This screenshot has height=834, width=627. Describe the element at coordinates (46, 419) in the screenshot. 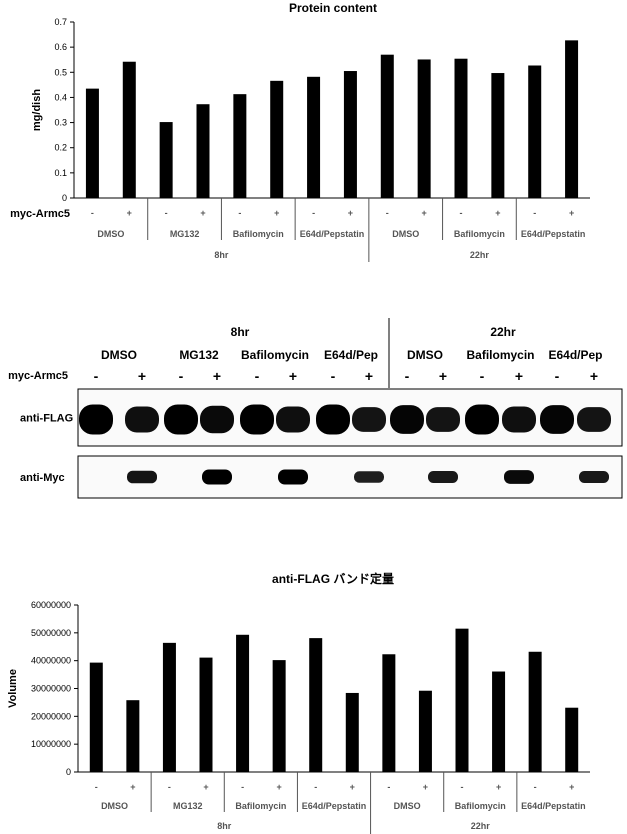

I see `blot-panel-label: anti-FLAG` at that location.